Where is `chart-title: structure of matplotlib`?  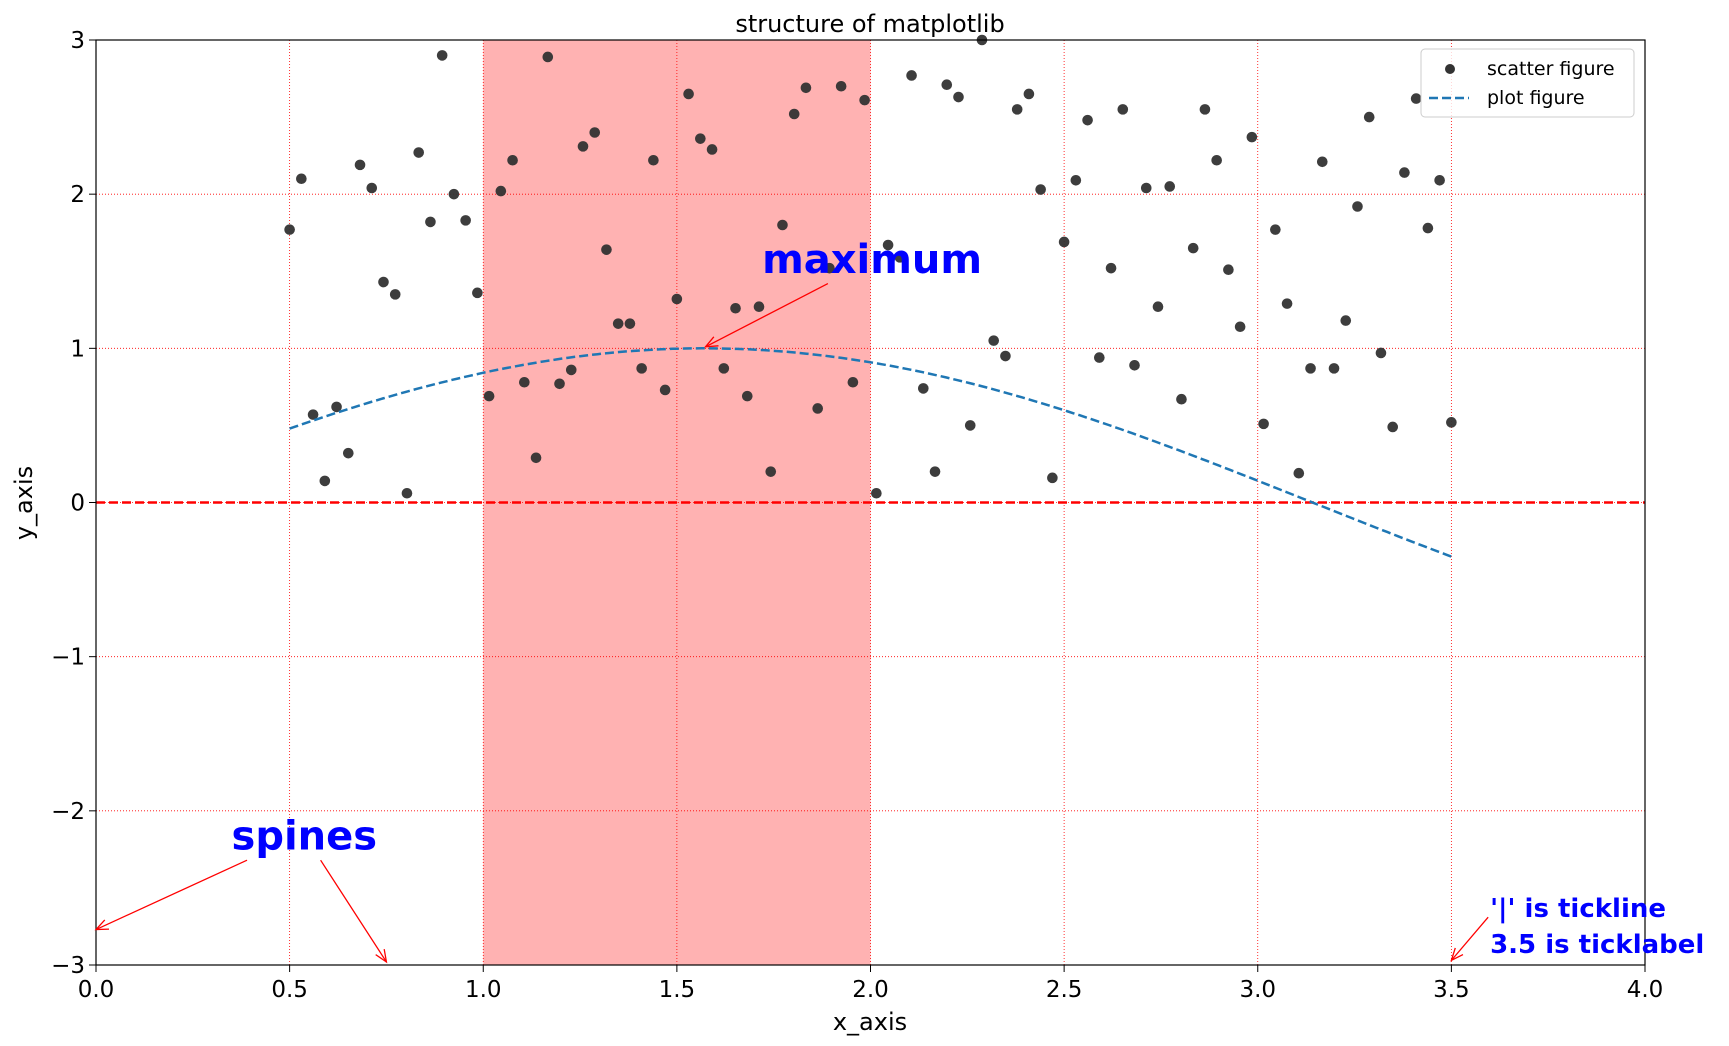 chart-title: structure of matplotlib is located at coordinates (869, 24).